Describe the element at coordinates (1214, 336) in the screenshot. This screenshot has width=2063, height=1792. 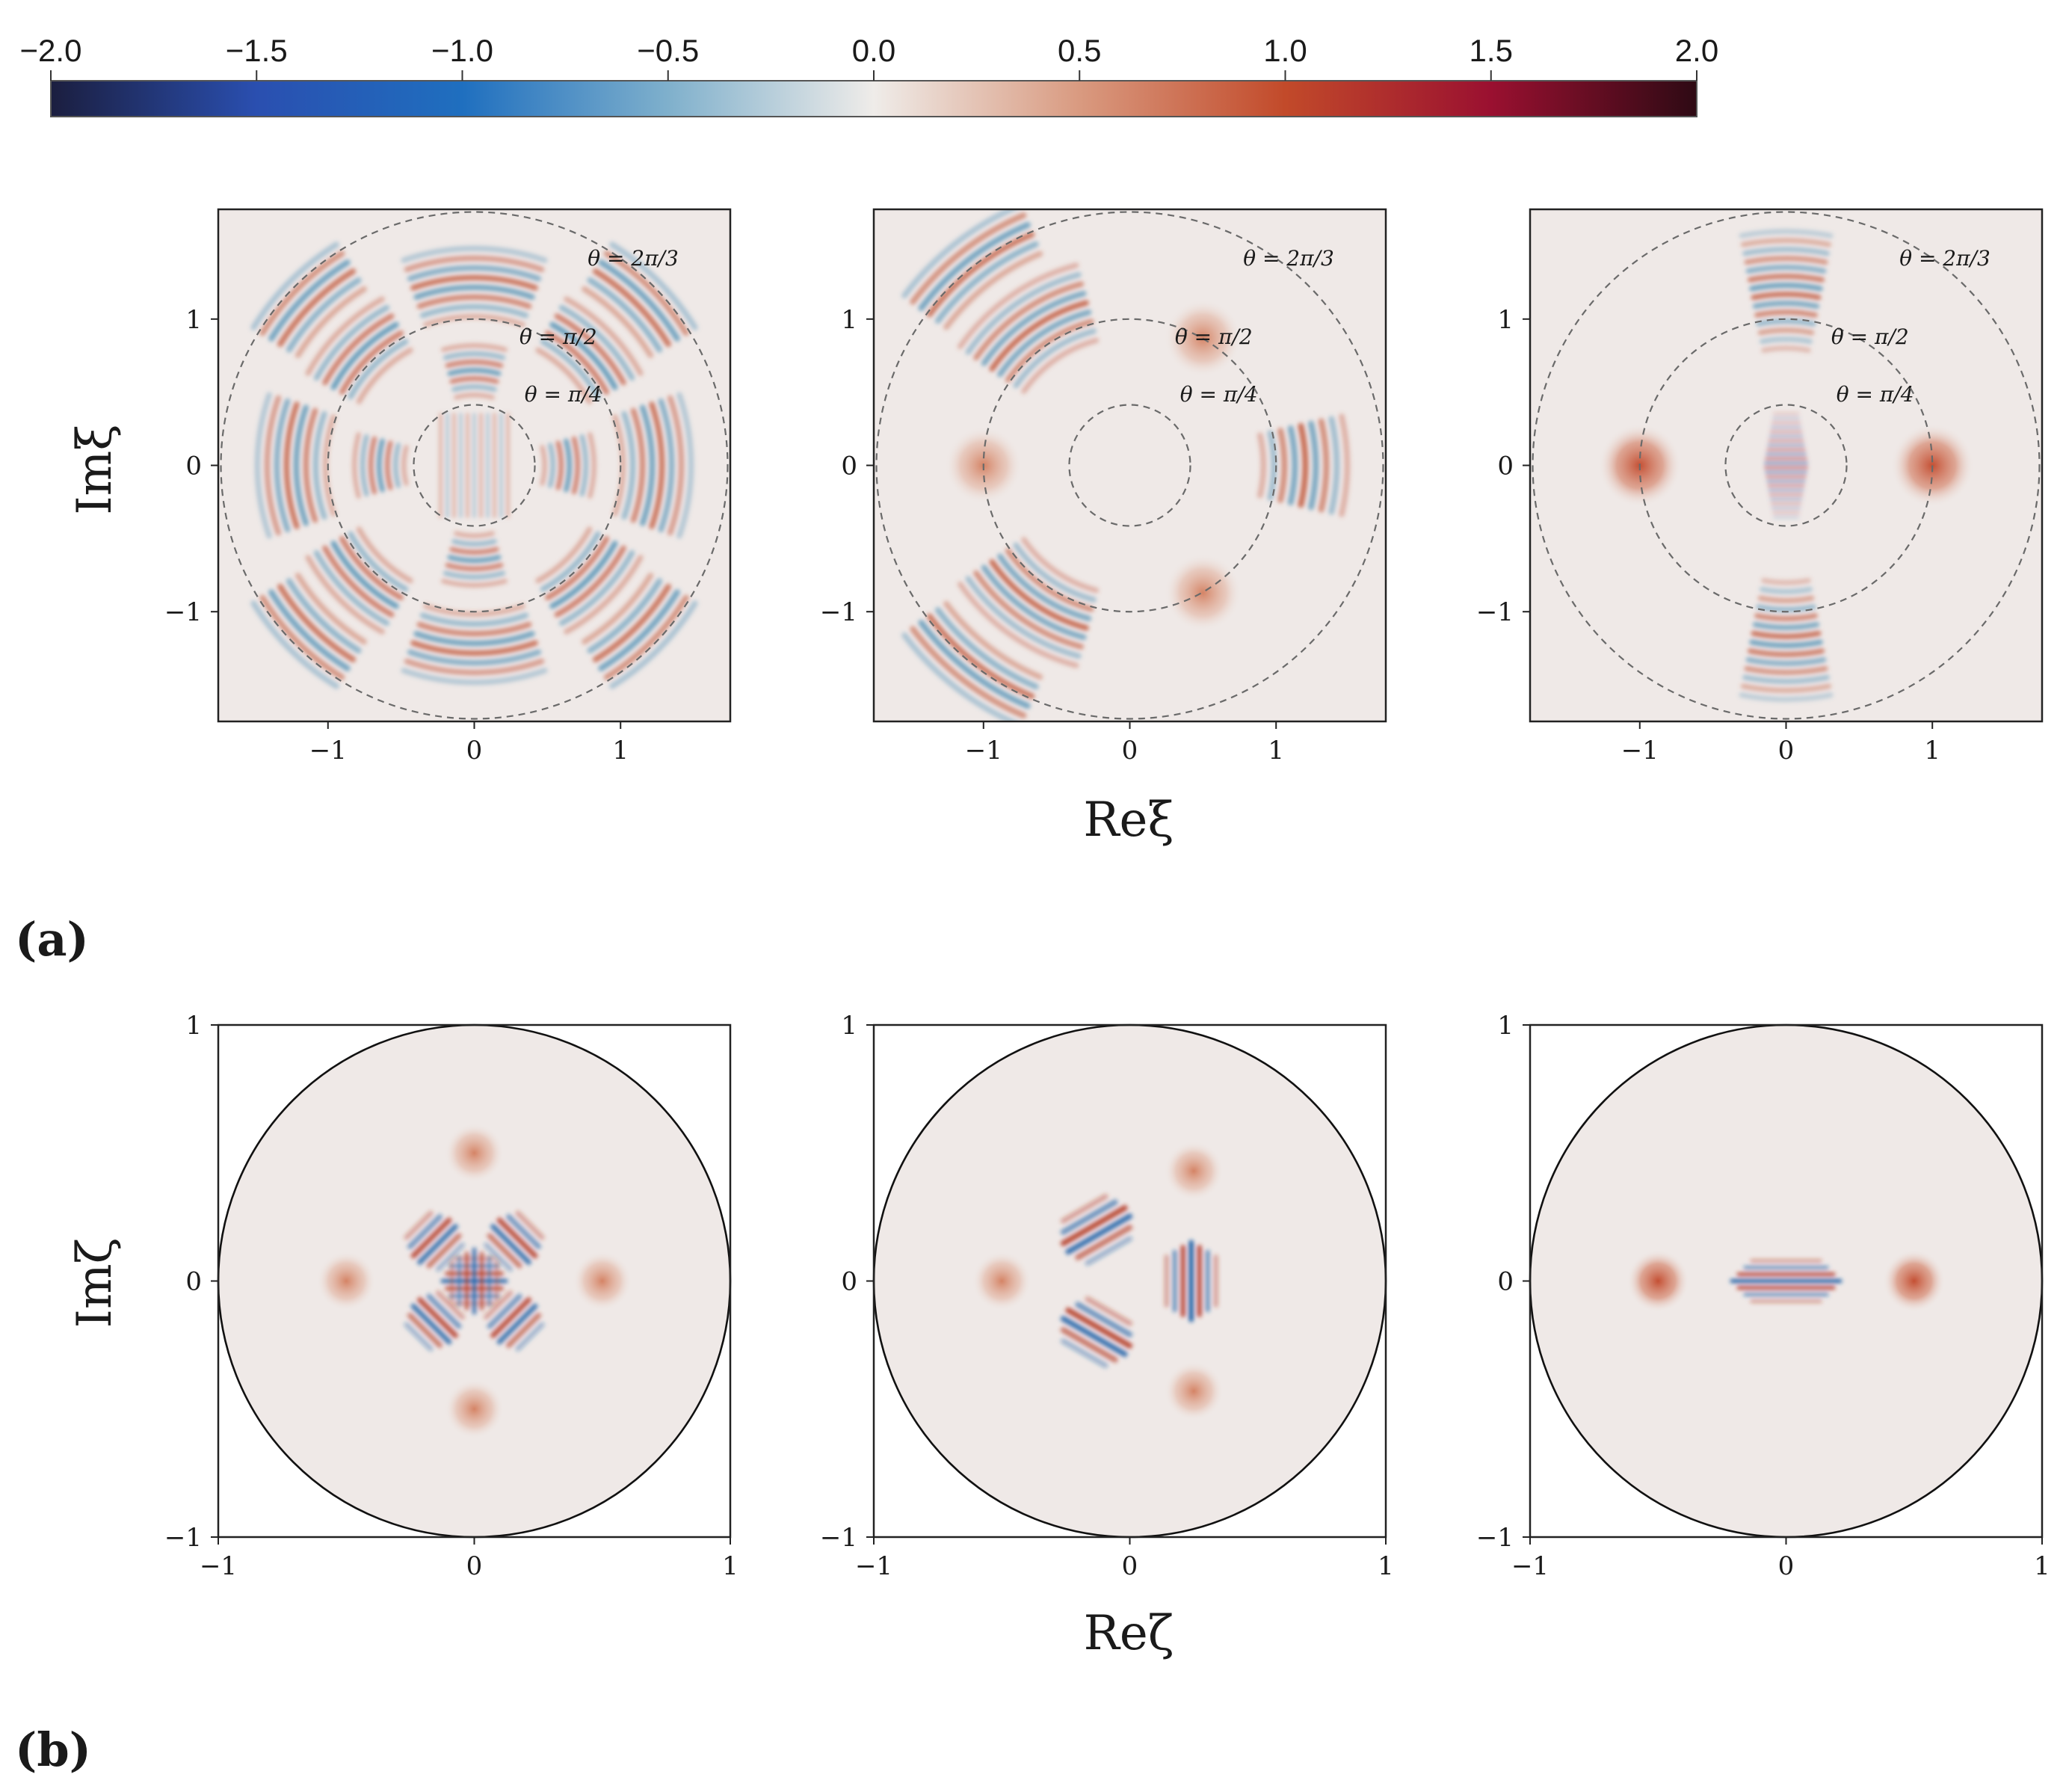
I see `theta-label: θ = π/2` at that location.